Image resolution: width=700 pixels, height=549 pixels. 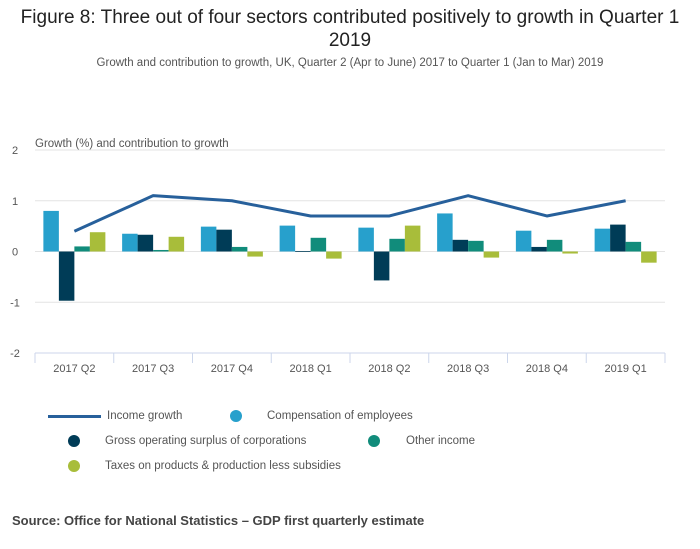 I want to click on bar-taxes-on-products-production-less-subsidies-2018-q4, so click(x=570, y=252).